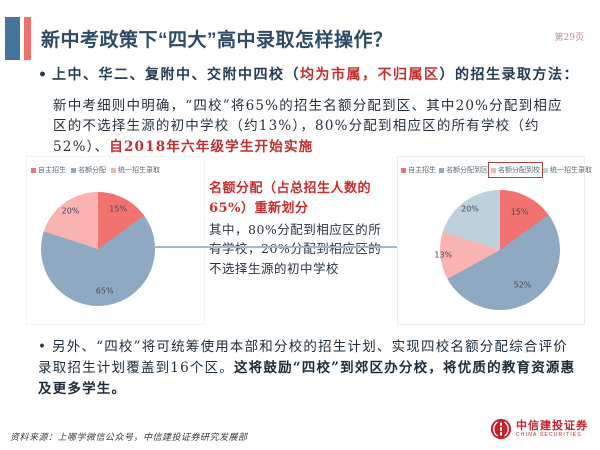 The width and height of the screenshot is (600, 450). What do you see at coordinates (27, 38) in the screenshot?
I see `title-accent-bar-red` at bounding box center [27, 38].